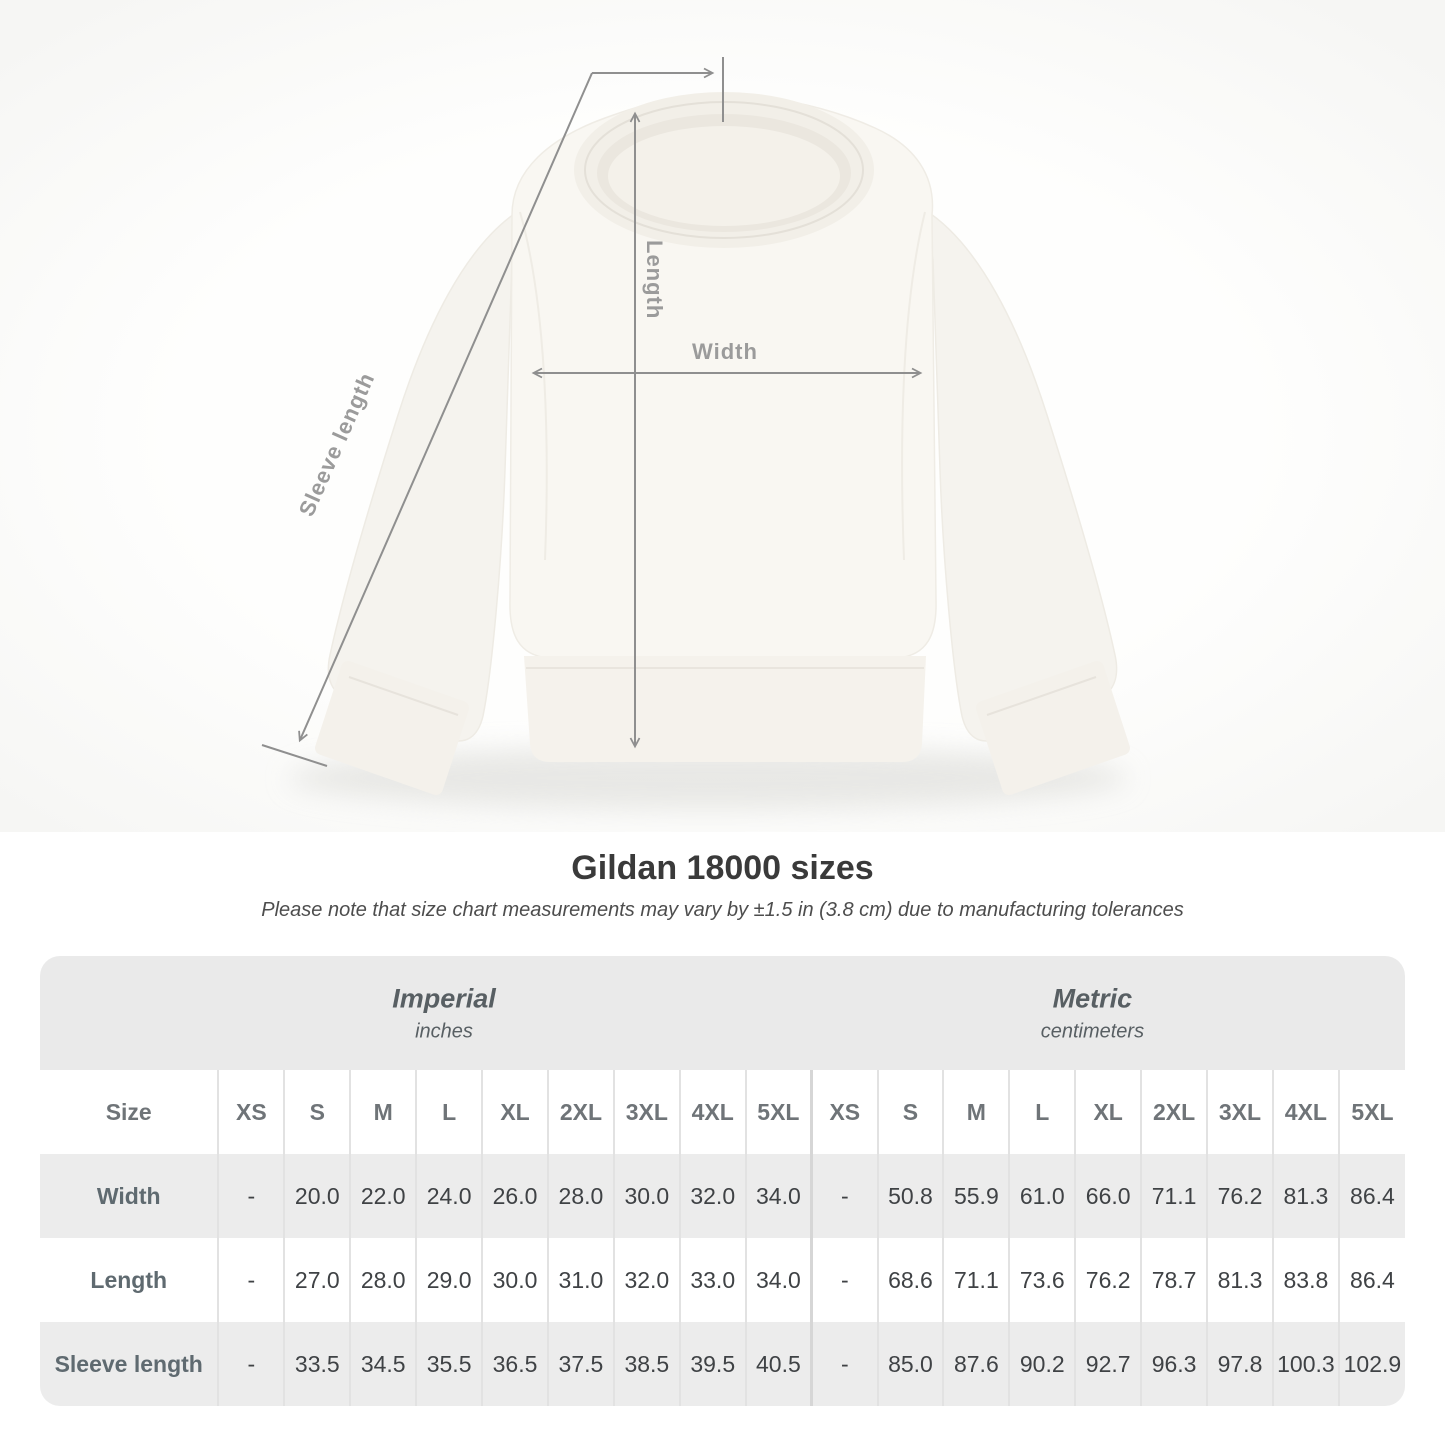 The width and height of the screenshot is (1445, 1445). What do you see at coordinates (1239, 1364) in the screenshot?
I see `measurement-cell-metric: 97.8` at bounding box center [1239, 1364].